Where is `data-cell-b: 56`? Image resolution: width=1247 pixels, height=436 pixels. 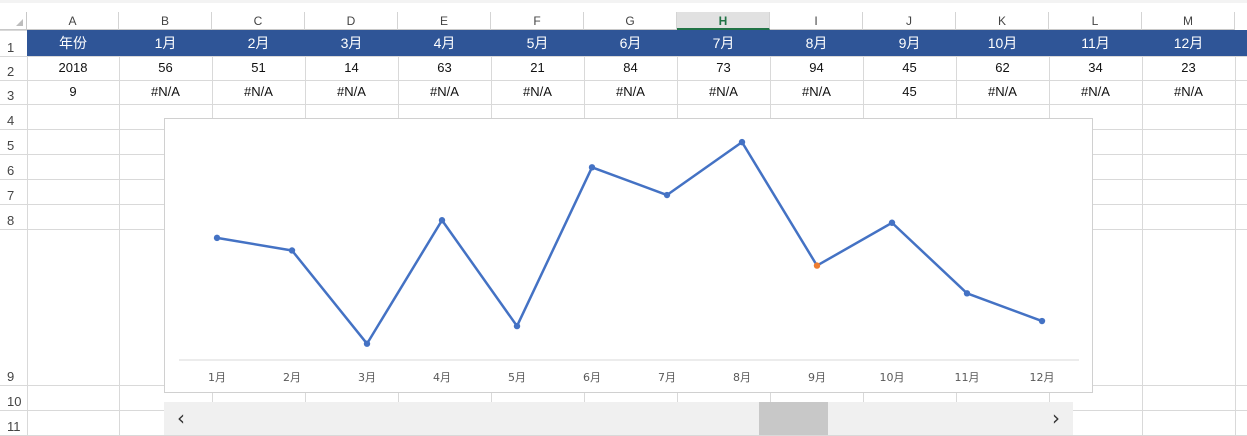 data-cell-b: 56 is located at coordinates (165, 67).